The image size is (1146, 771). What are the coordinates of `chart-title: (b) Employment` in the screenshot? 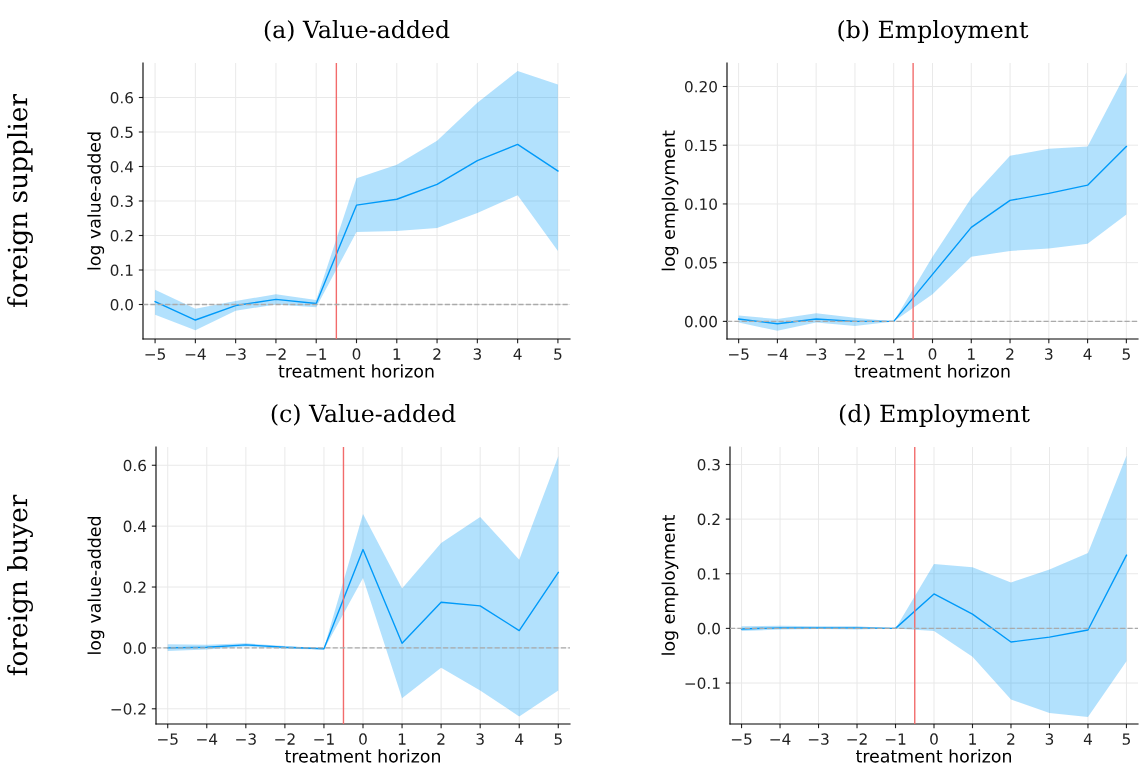 It's located at (933, 32).